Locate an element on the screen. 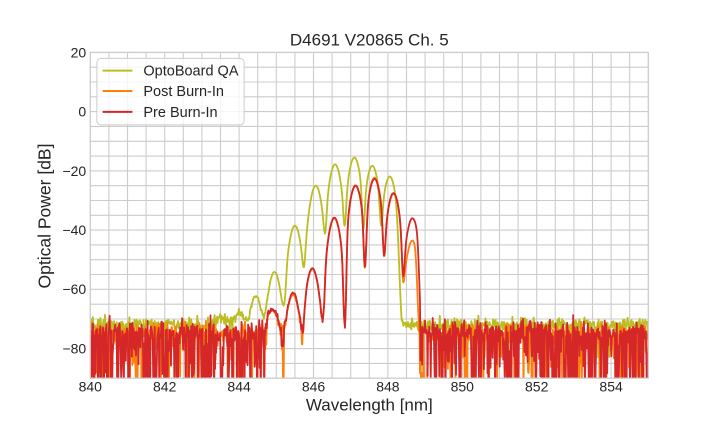 This screenshot has width=720, height=432. svg-text: 840 is located at coordinates (91, 387).